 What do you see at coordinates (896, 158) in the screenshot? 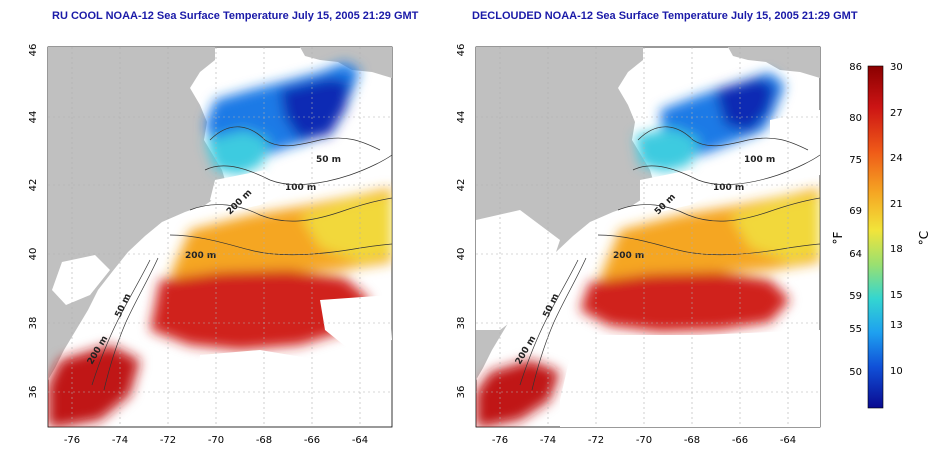
I see `c-tick: 24` at bounding box center [896, 158].